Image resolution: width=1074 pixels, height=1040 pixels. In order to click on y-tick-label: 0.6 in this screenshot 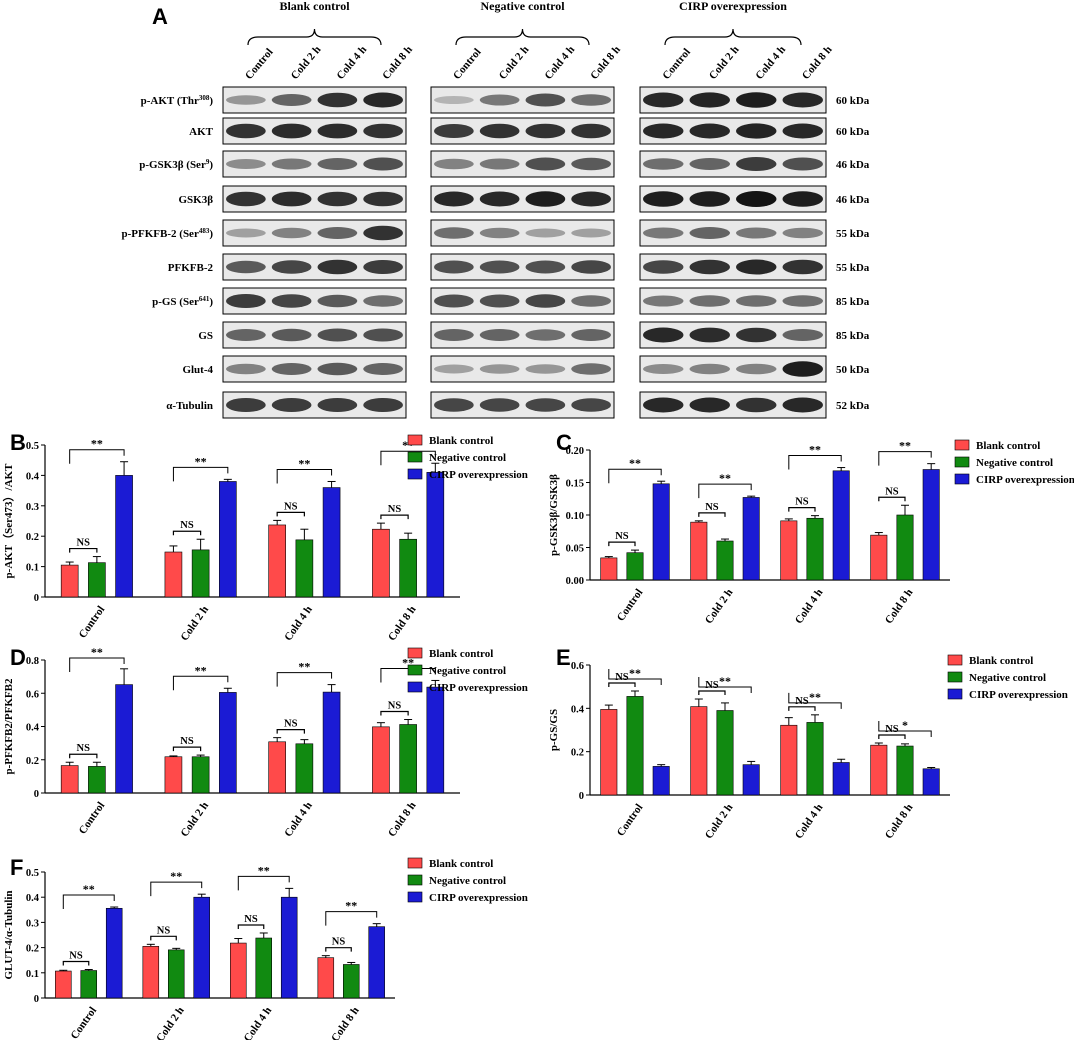, I will do `click(577, 666)`.